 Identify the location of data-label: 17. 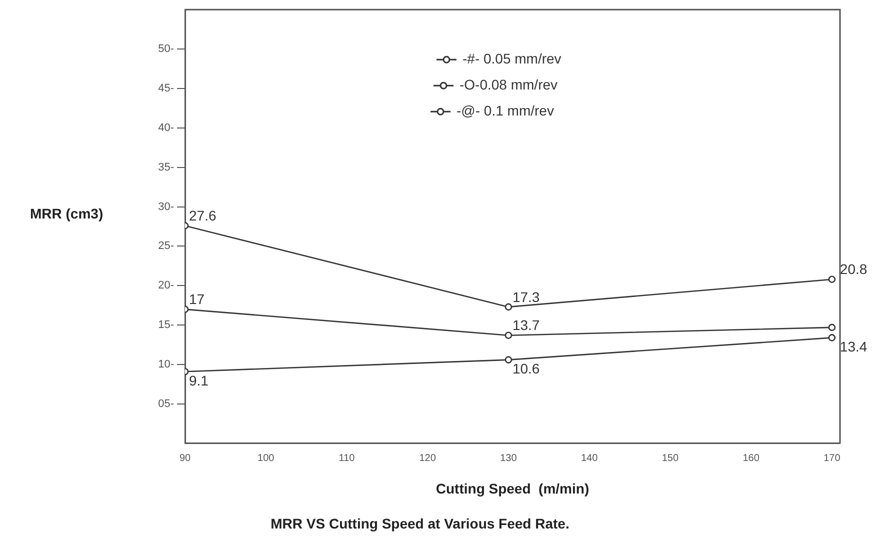
(197, 299).